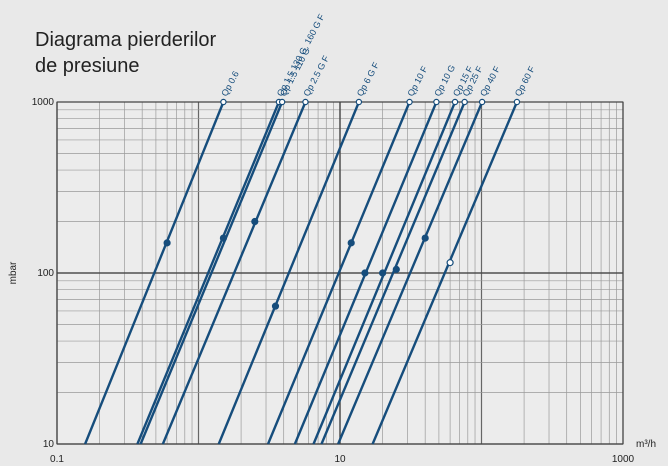 The image size is (668, 466). Describe the element at coordinates (45, 273) in the screenshot. I see `y-tick-label: 100` at that location.